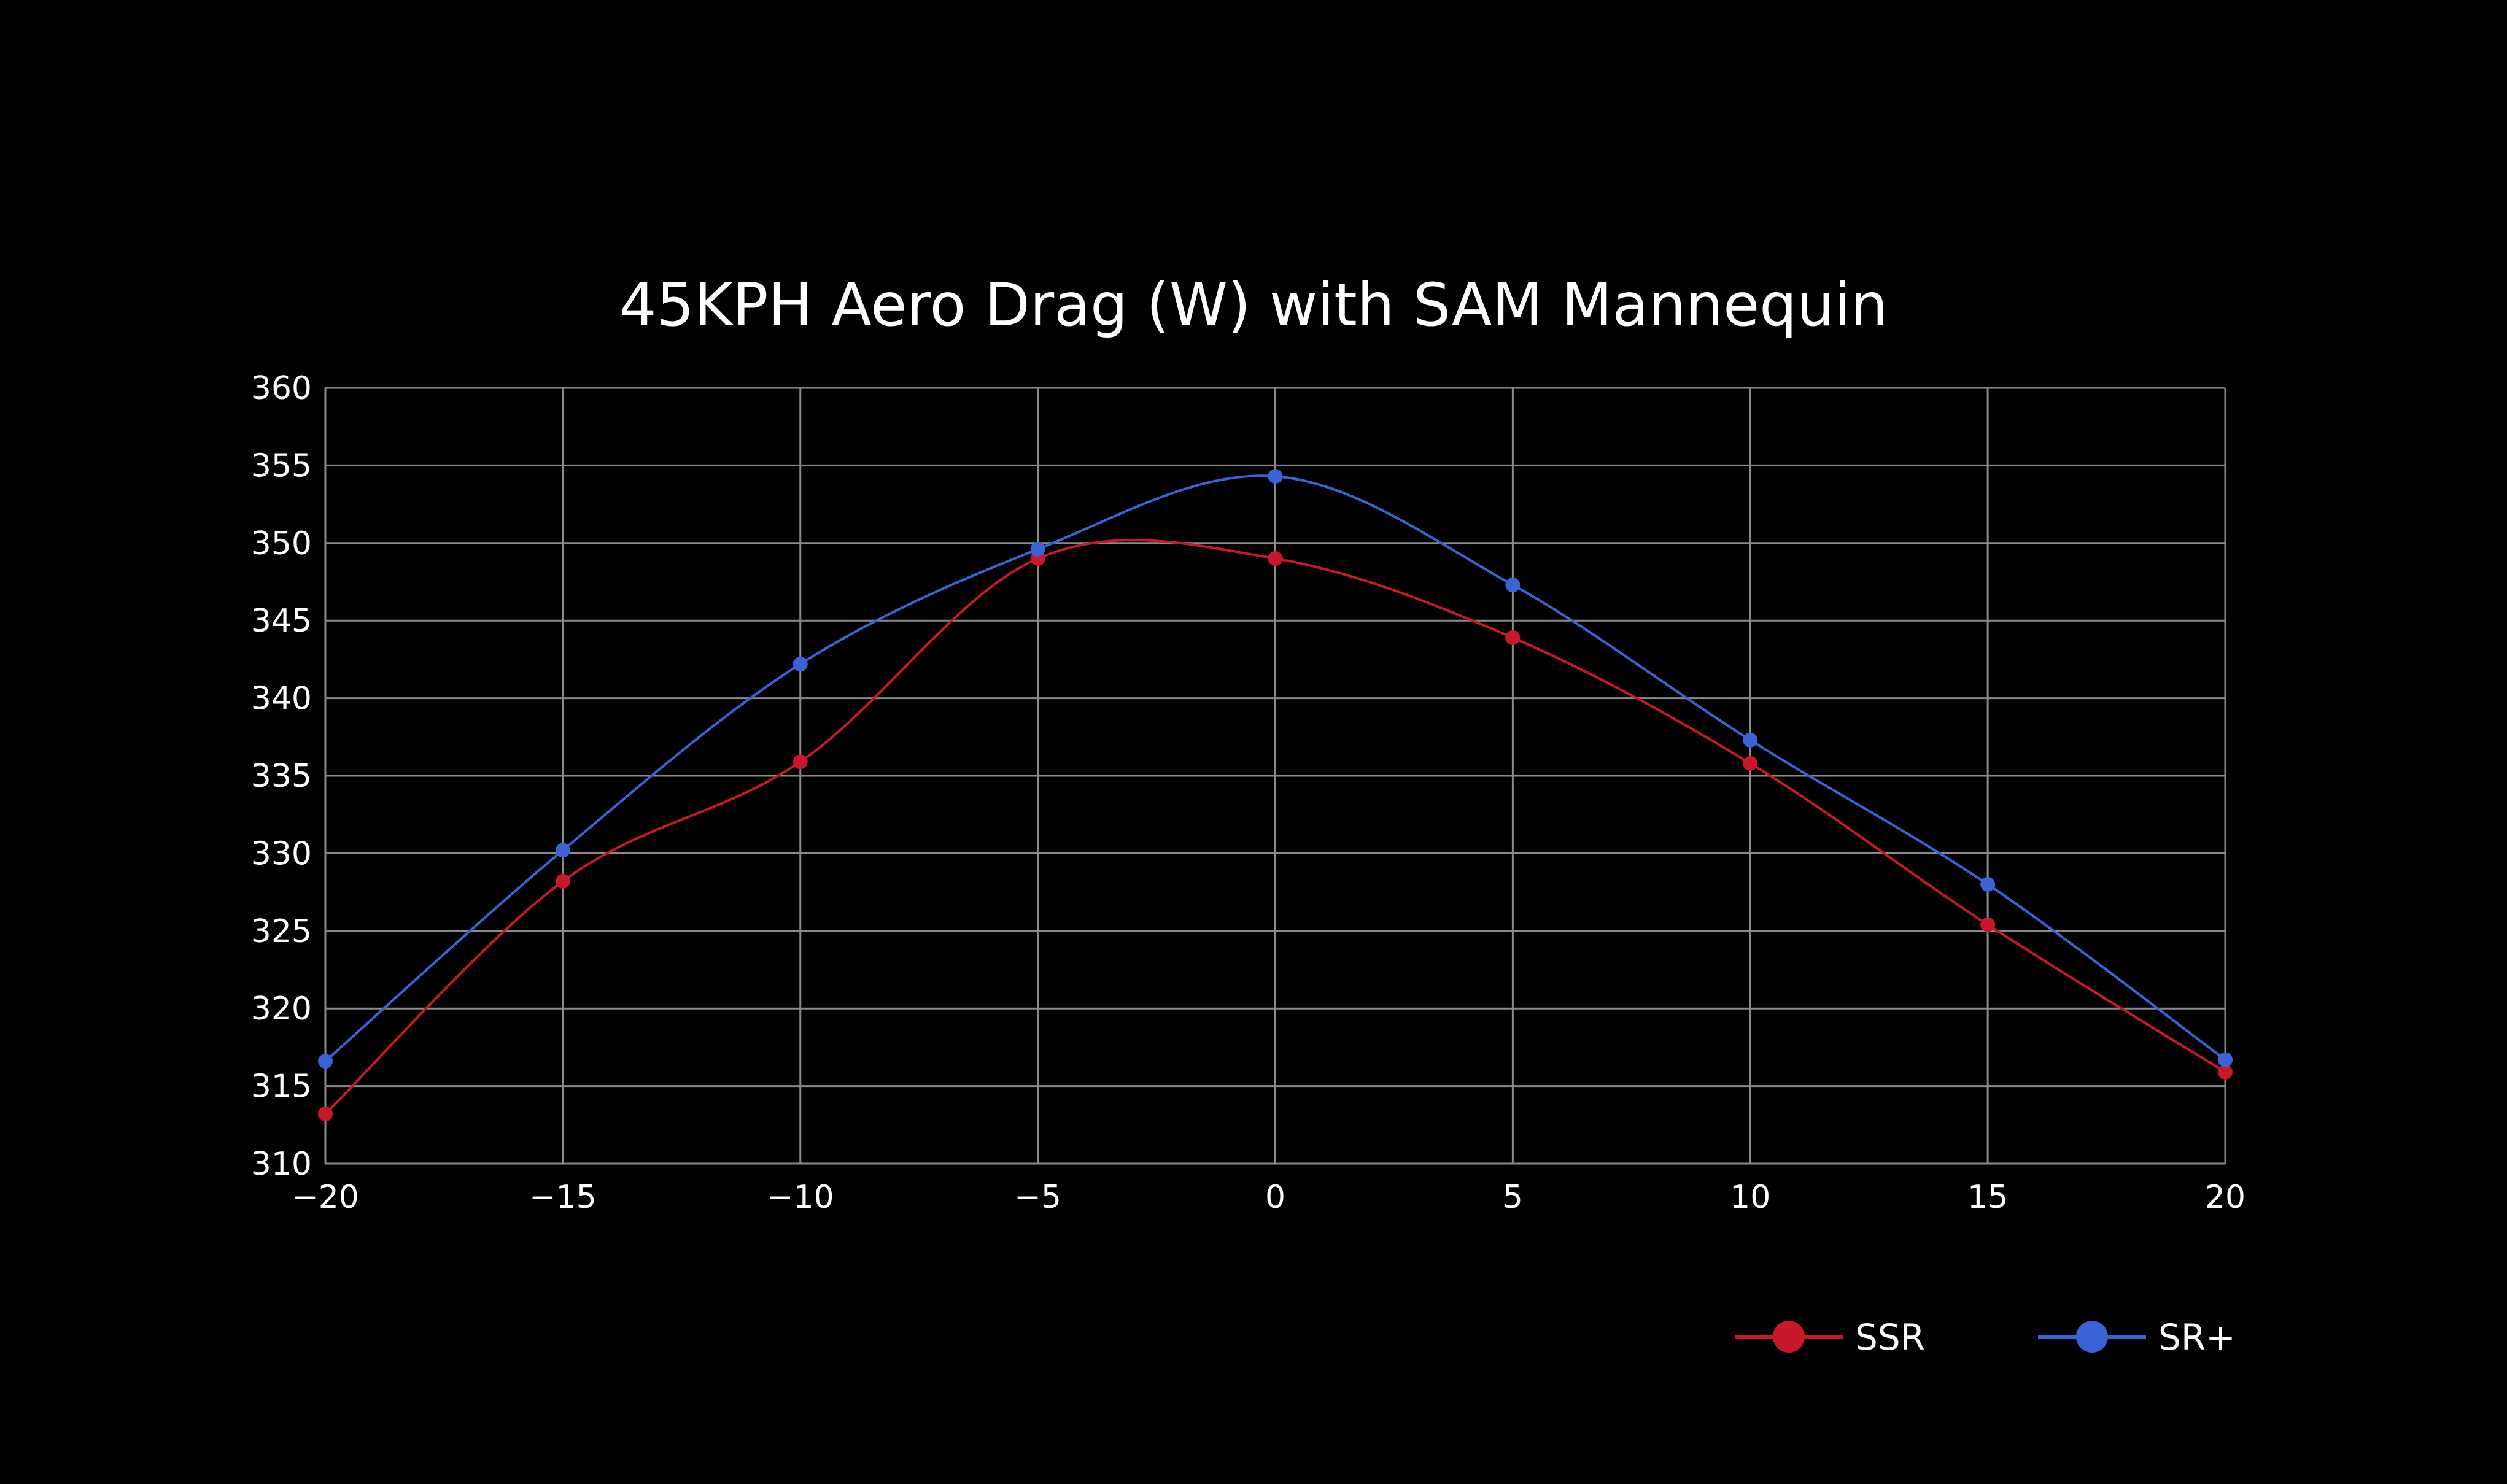 Image resolution: width=2507 pixels, height=1484 pixels. I want to click on x-tick-label: 15, so click(1987, 1197).